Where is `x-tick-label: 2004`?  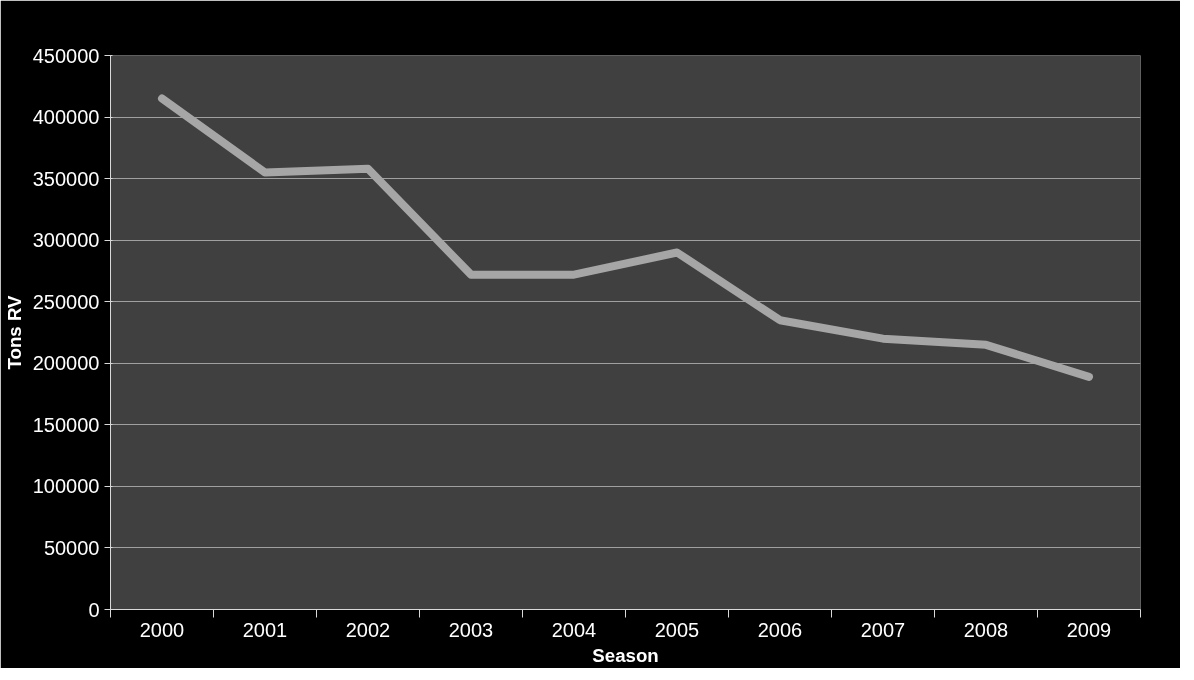 x-tick-label: 2004 is located at coordinates (574, 629).